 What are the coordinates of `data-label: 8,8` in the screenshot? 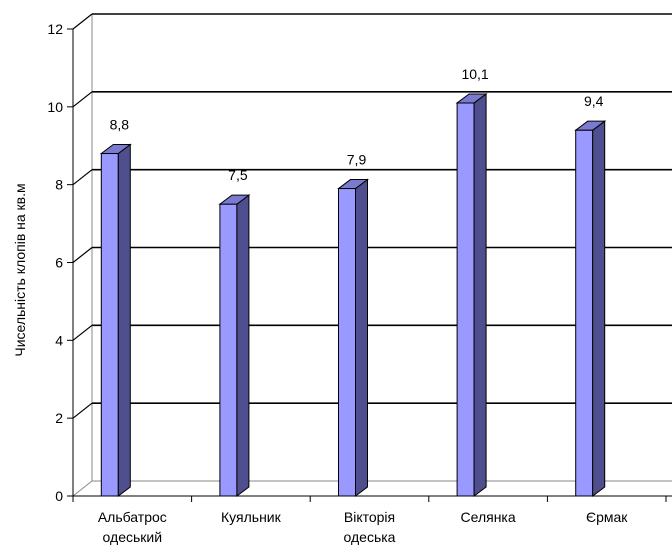 It's located at (120, 125).